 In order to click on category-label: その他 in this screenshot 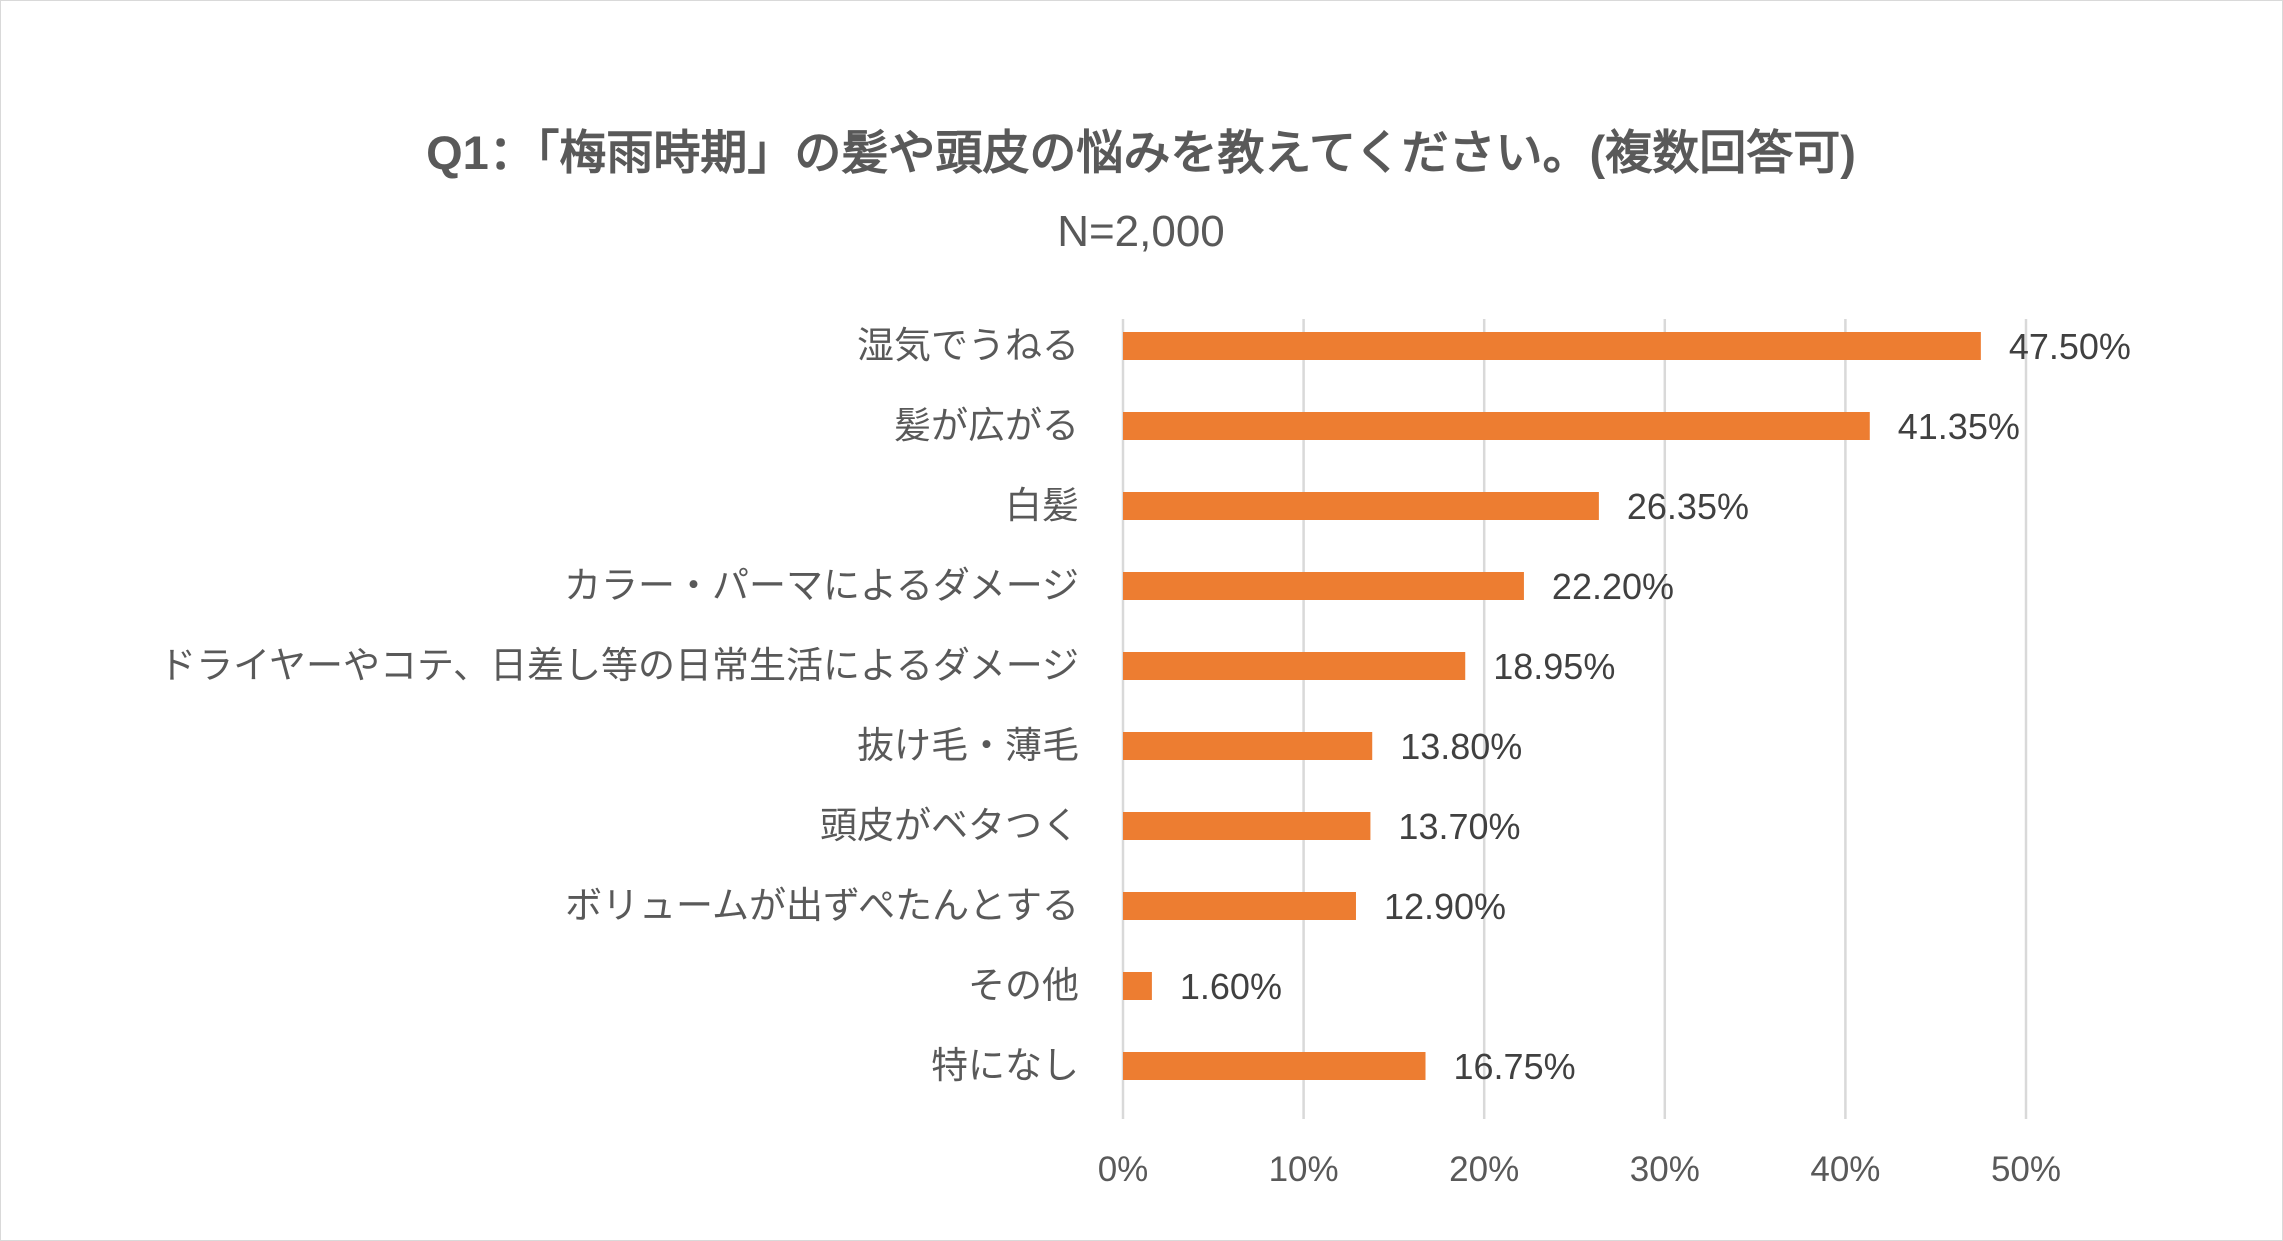, I will do `click(1023, 985)`.